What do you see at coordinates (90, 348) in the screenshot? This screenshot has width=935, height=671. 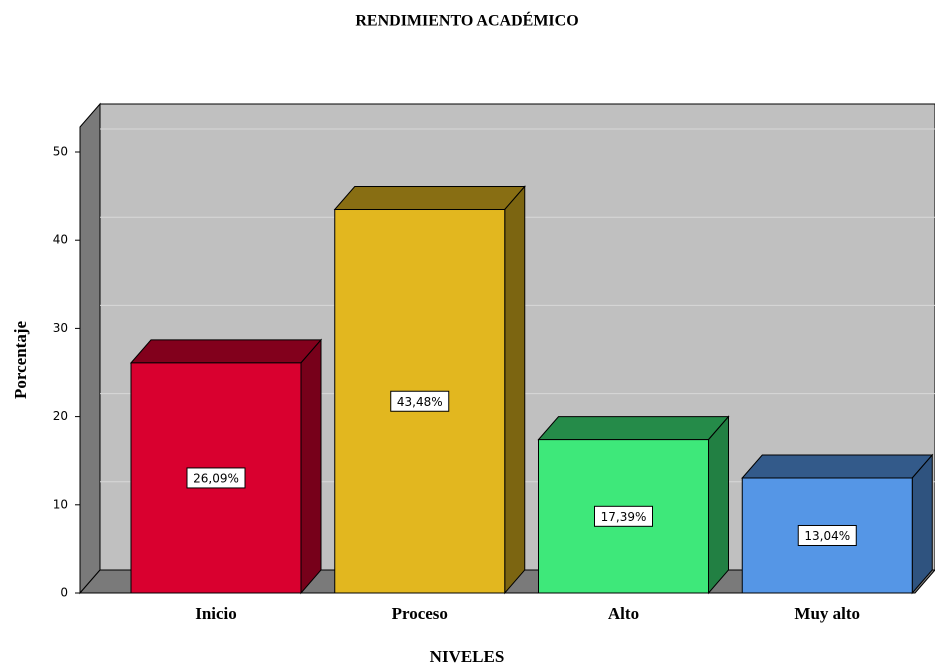 I see `side-wall` at bounding box center [90, 348].